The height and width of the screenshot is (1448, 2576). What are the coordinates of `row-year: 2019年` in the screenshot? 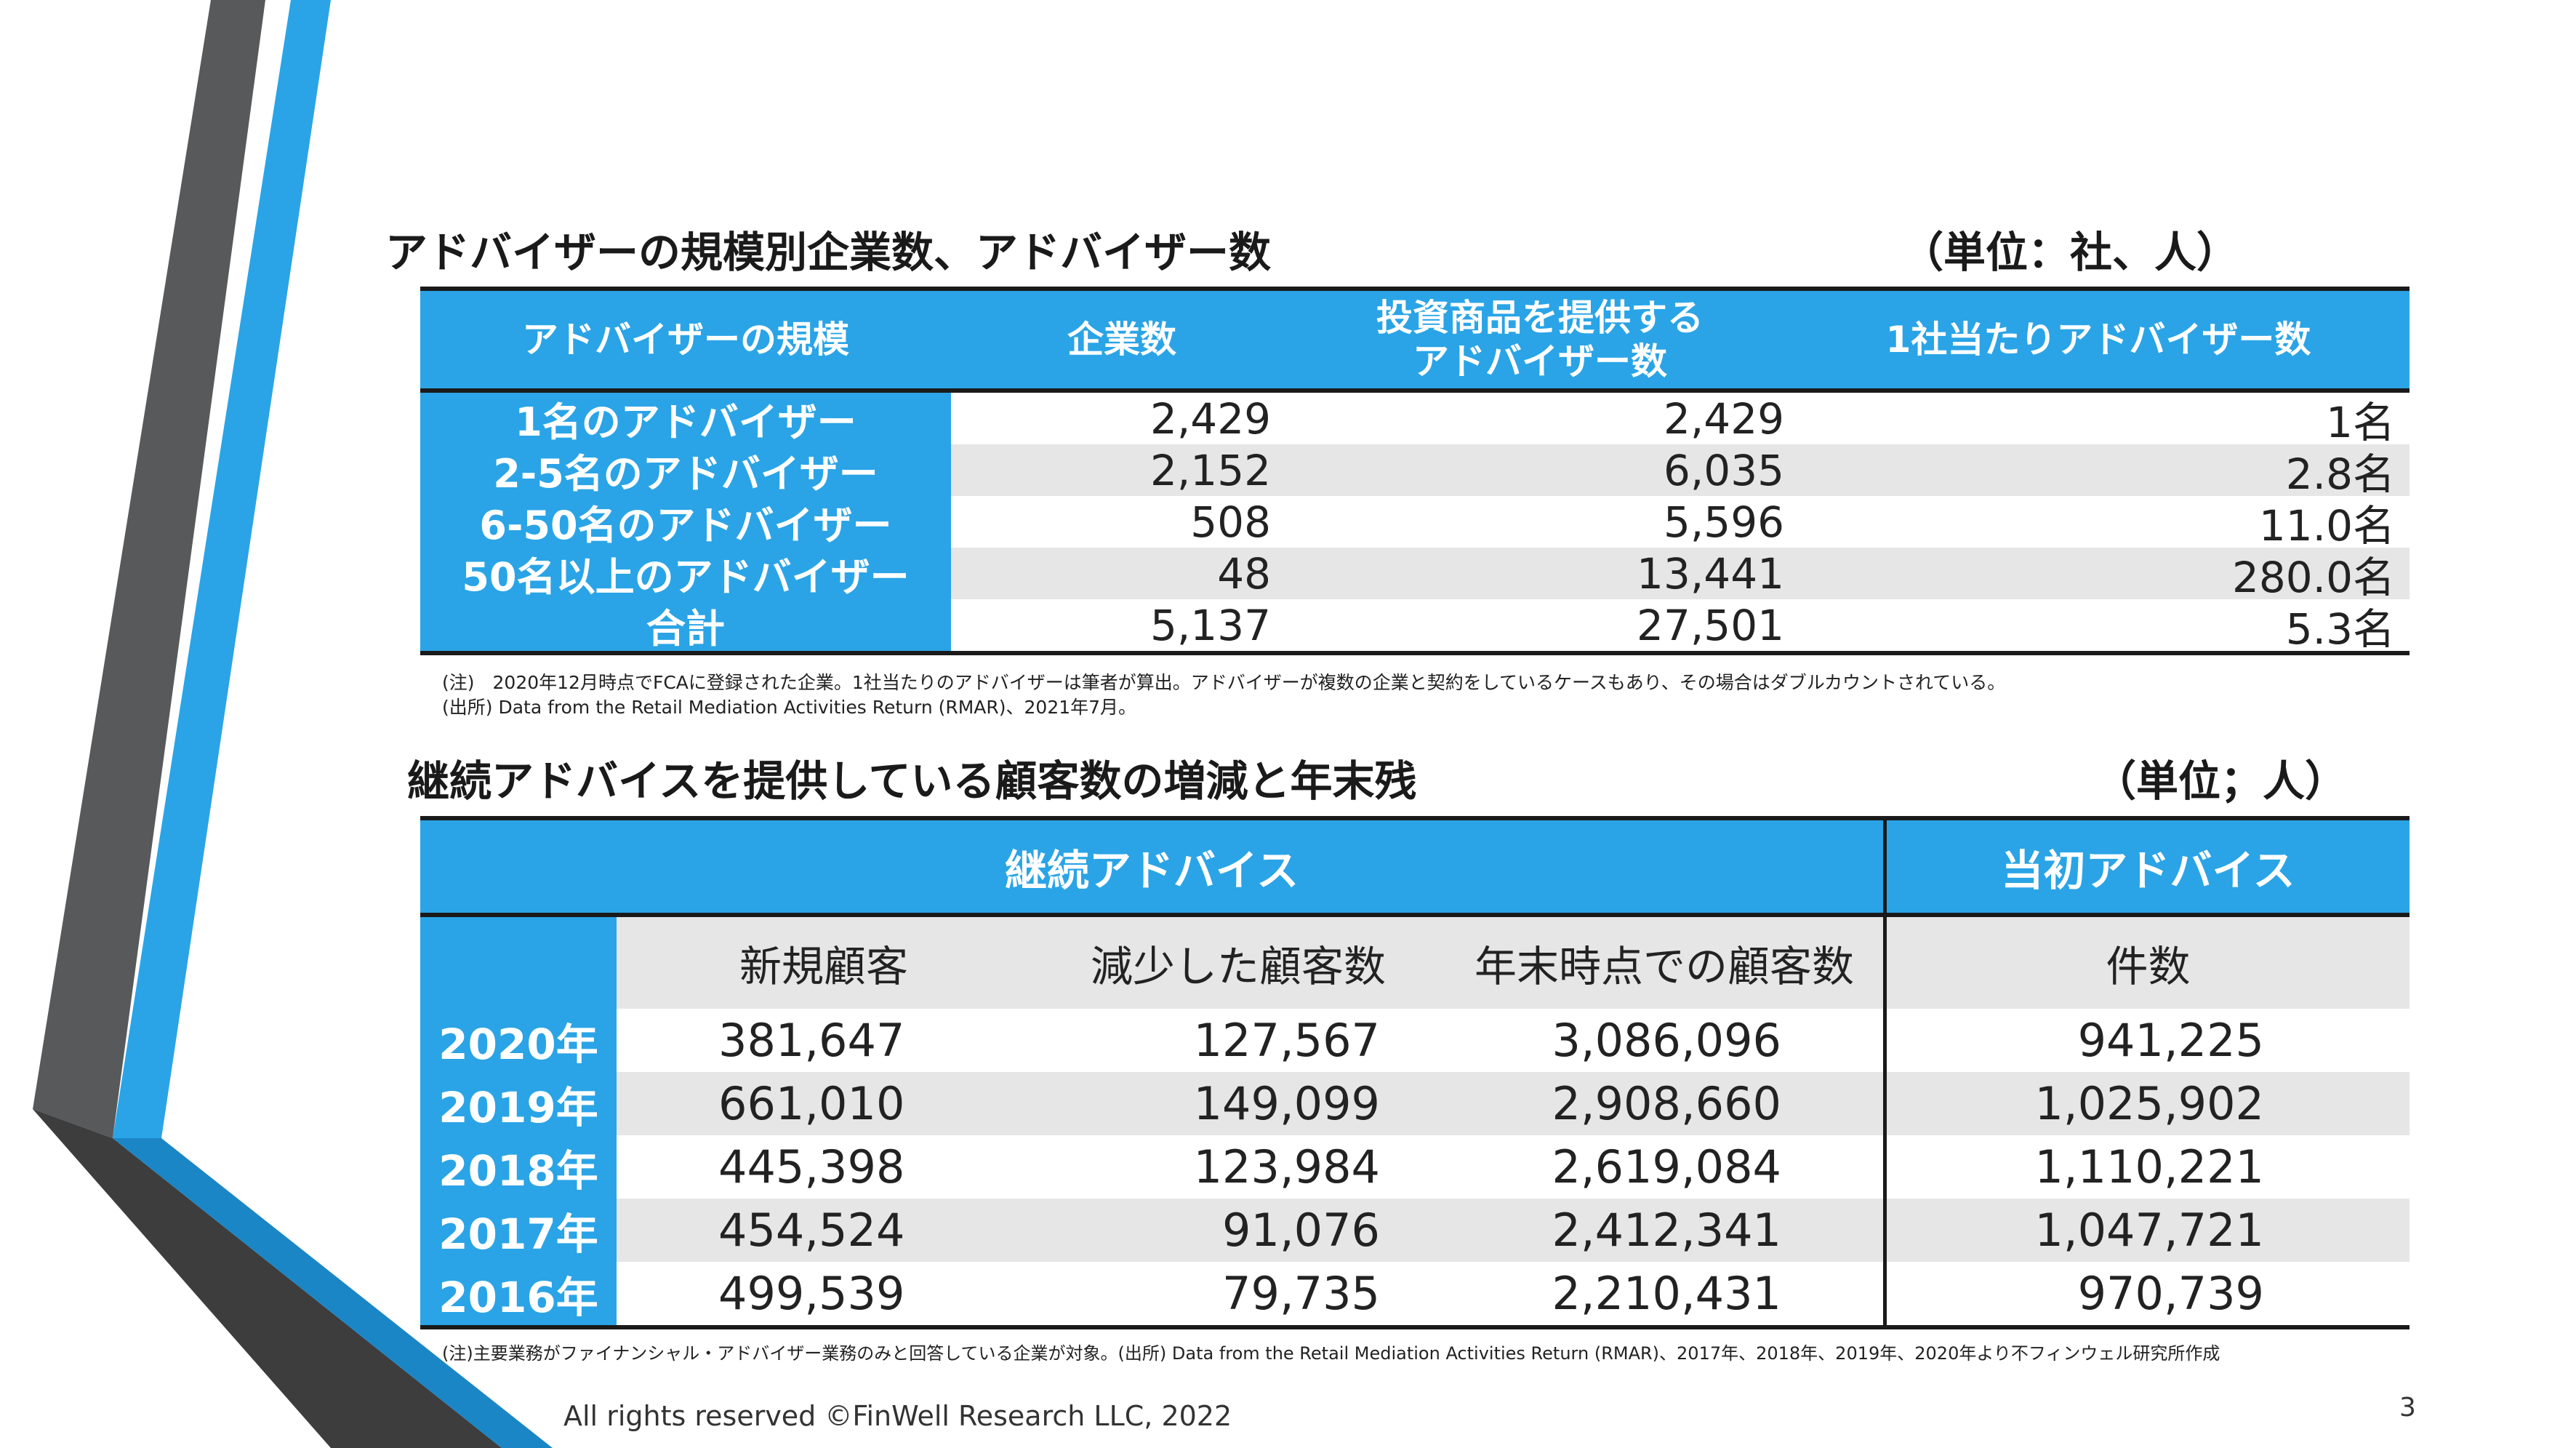 It's located at (519, 1103).